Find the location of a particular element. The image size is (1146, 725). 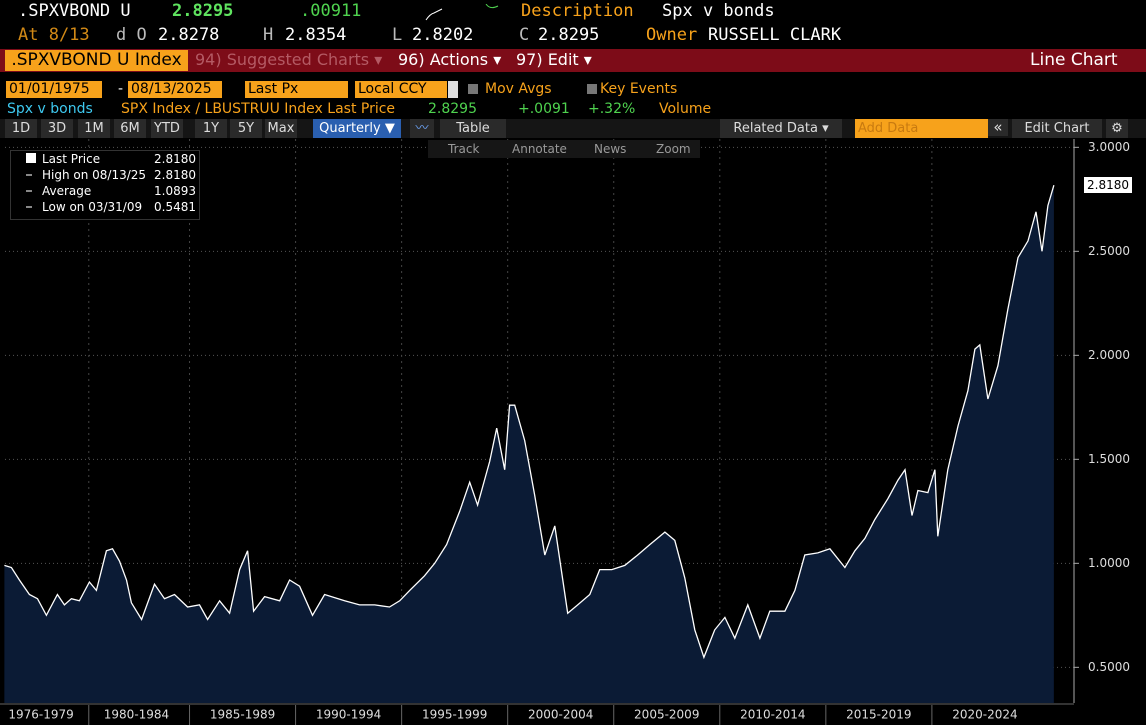

x-tick-label: 2015-2019 is located at coordinates (878, 715).